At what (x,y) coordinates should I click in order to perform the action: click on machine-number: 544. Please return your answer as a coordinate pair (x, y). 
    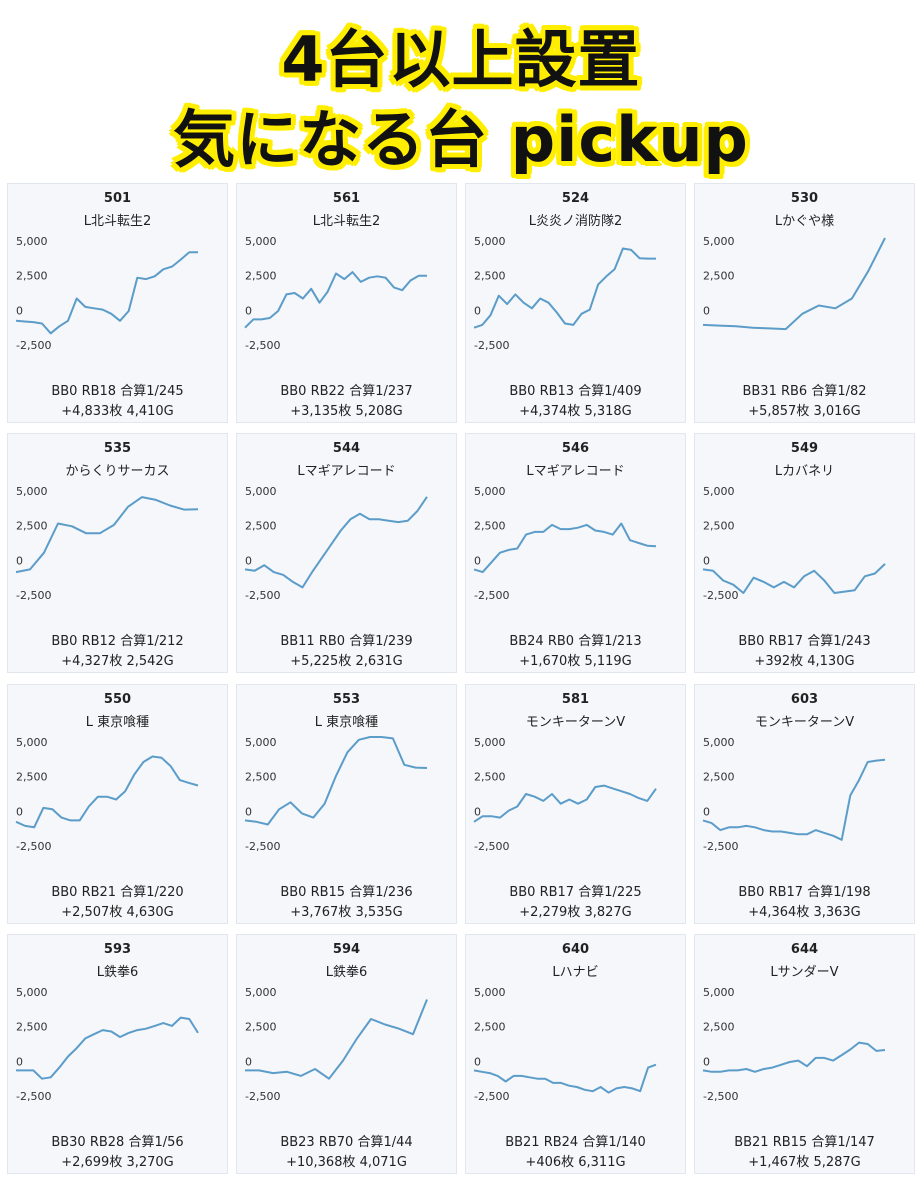
    Looking at the image, I should click on (346, 448).